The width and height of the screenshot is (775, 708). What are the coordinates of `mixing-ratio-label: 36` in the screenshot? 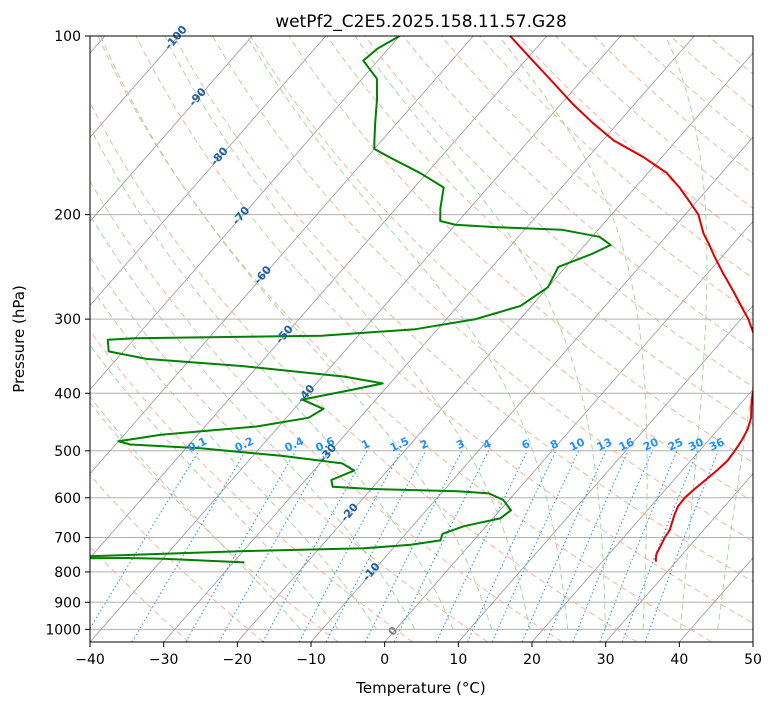 It's located at (717, 444).